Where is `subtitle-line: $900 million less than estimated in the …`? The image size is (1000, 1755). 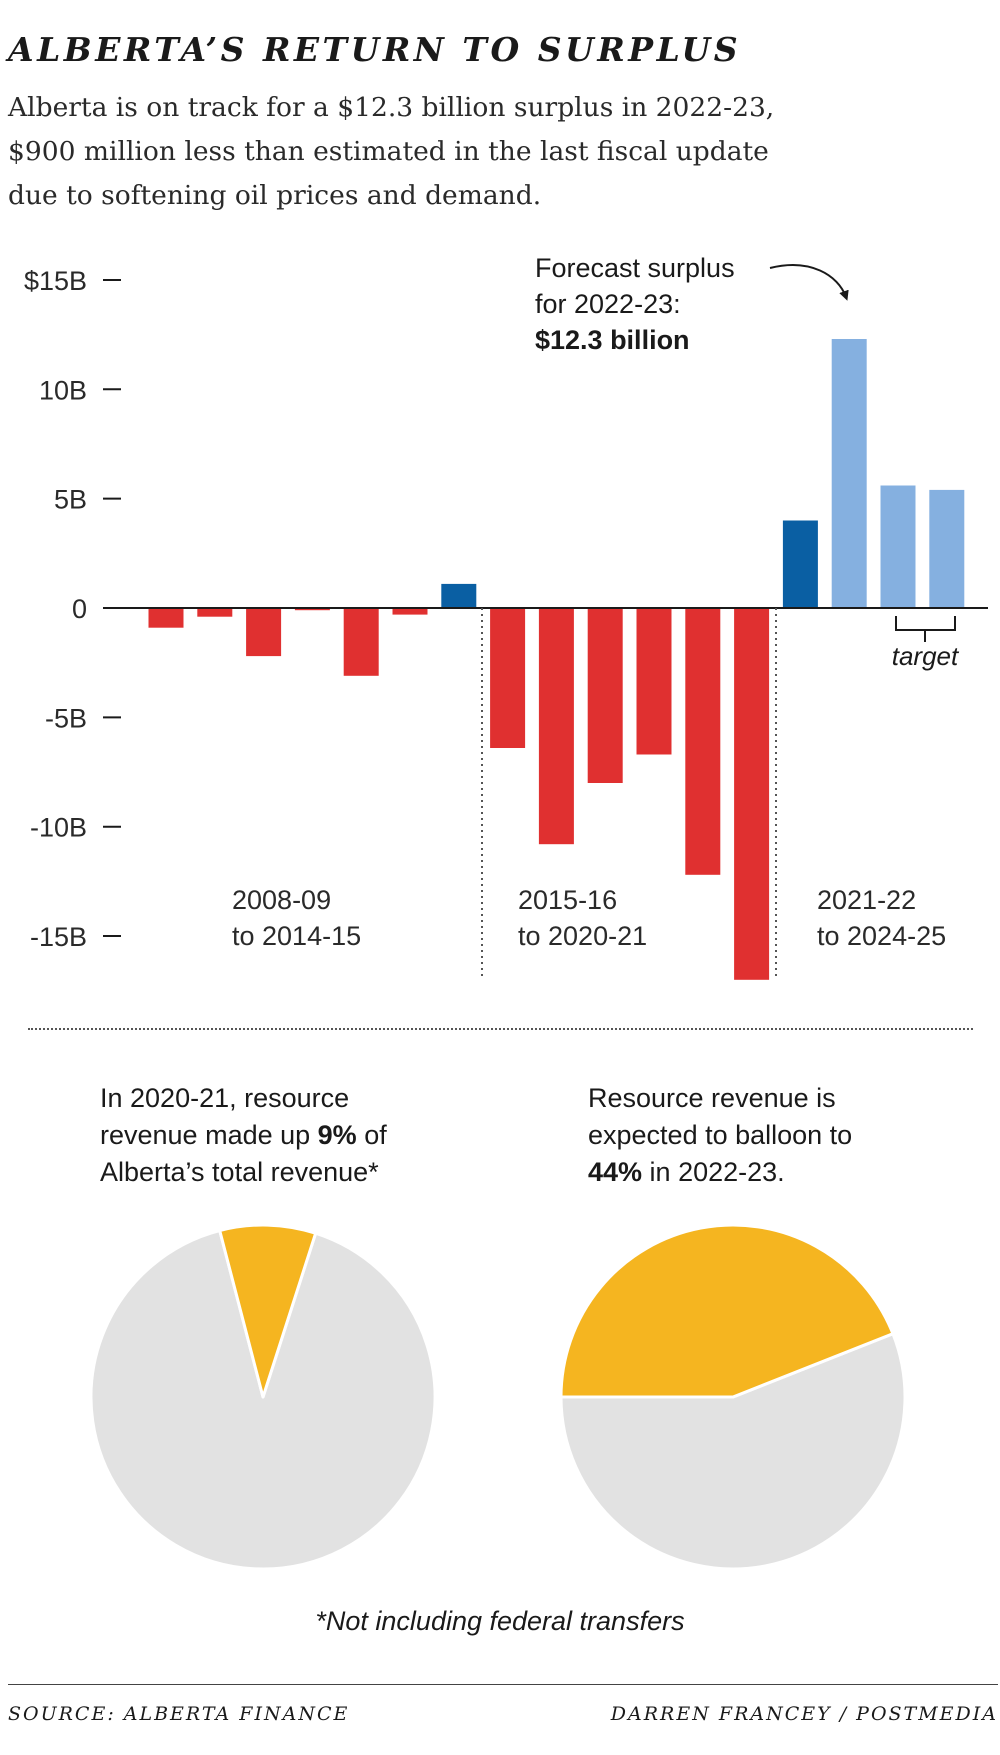 subtitle-line: $900 million less than estimated in the … is located at coordinates (388, 151).